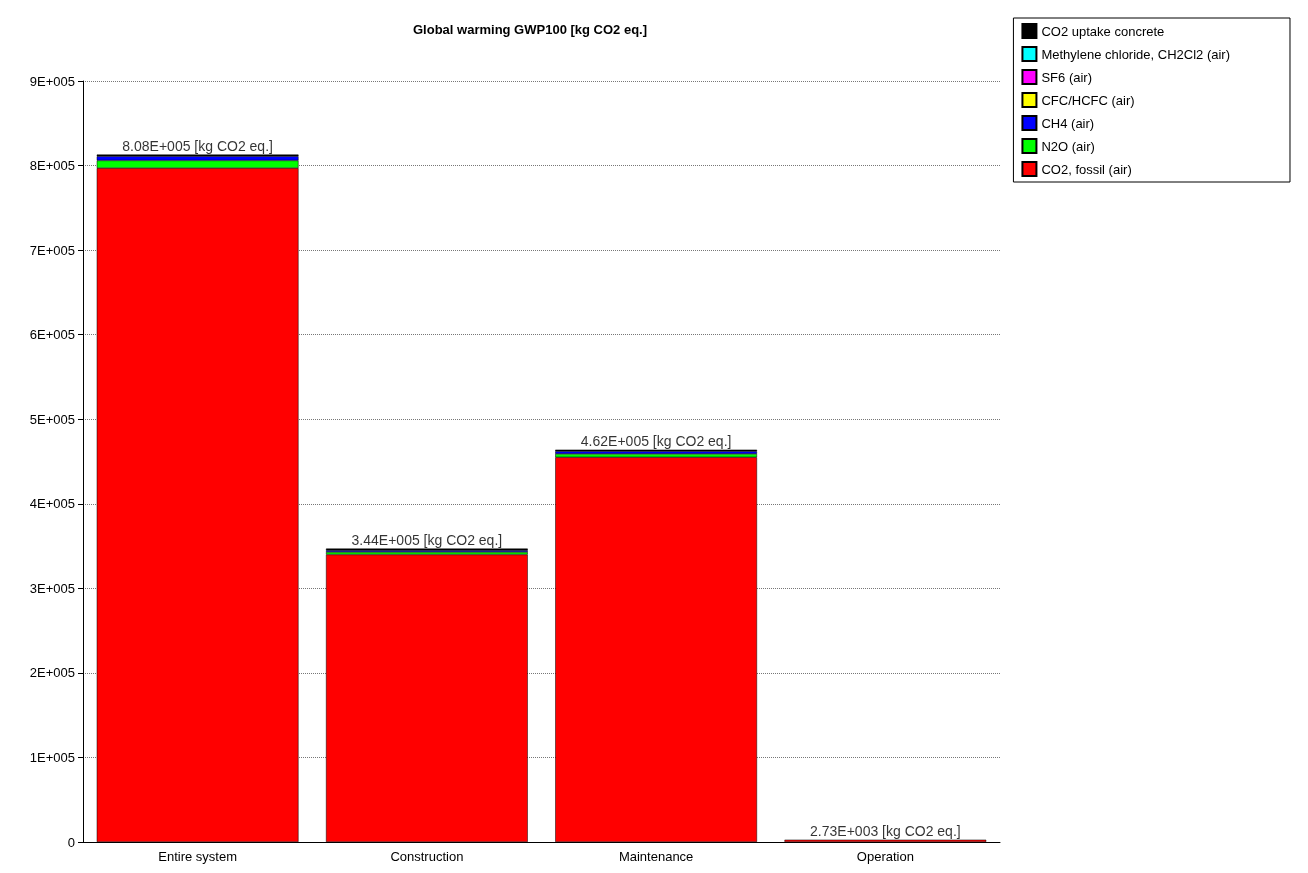  I want to click on x-tick-label: Operation, so click(885, 856).